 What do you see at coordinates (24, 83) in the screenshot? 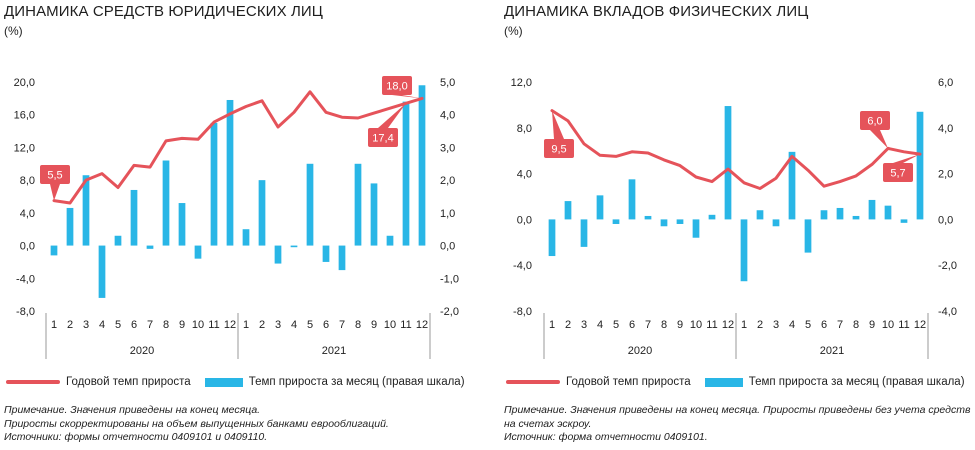
I see `left-axis-tick-label: 20,0` at bounding box center [24, 83].